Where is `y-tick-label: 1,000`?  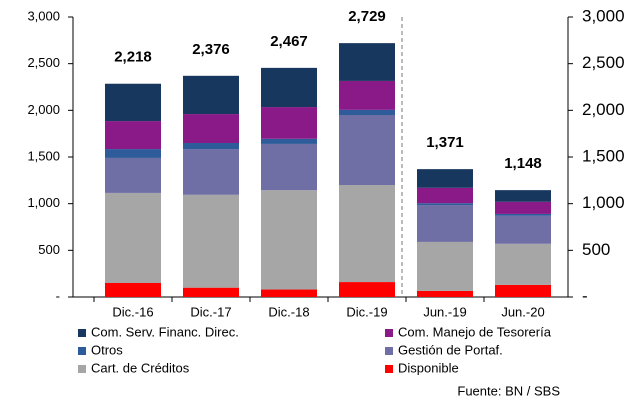 y-tick-label: 1,000 is located at coordinates (43, 202).